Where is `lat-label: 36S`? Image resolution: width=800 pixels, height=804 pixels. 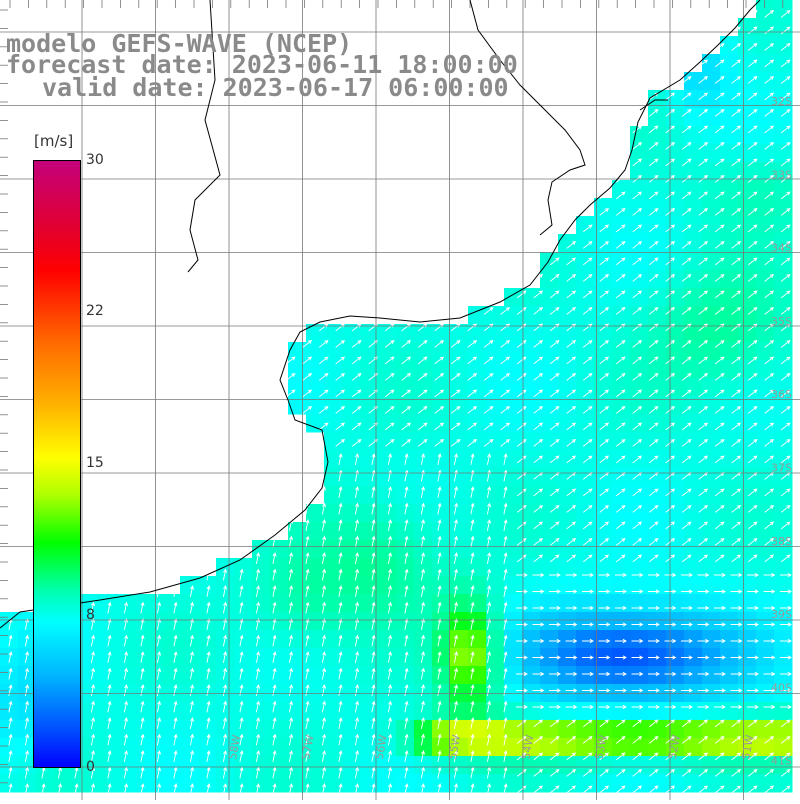
lat-label: 36S is located at coordinates (781, 394).